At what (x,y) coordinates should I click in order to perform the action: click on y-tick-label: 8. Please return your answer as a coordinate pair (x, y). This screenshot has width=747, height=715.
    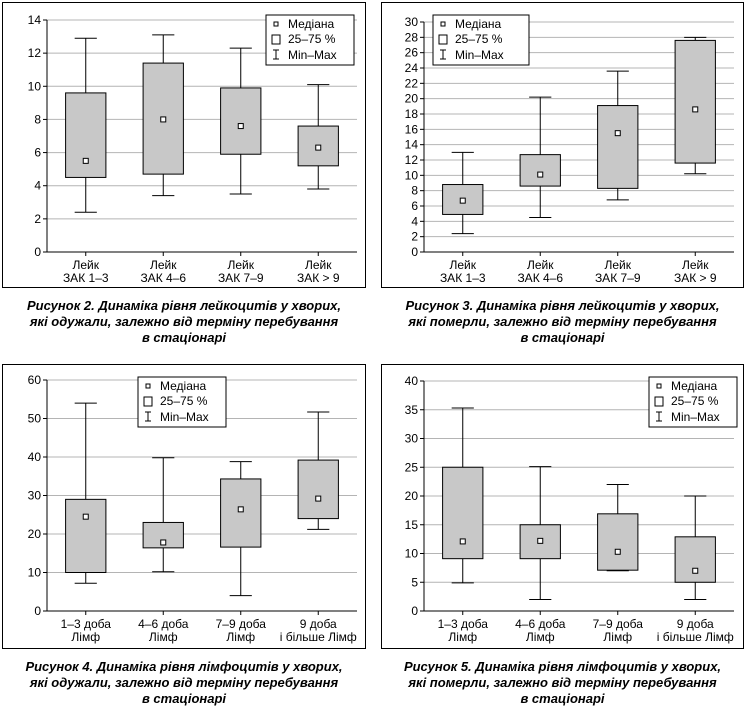
    Looking at the image, I should click on (37, 119).